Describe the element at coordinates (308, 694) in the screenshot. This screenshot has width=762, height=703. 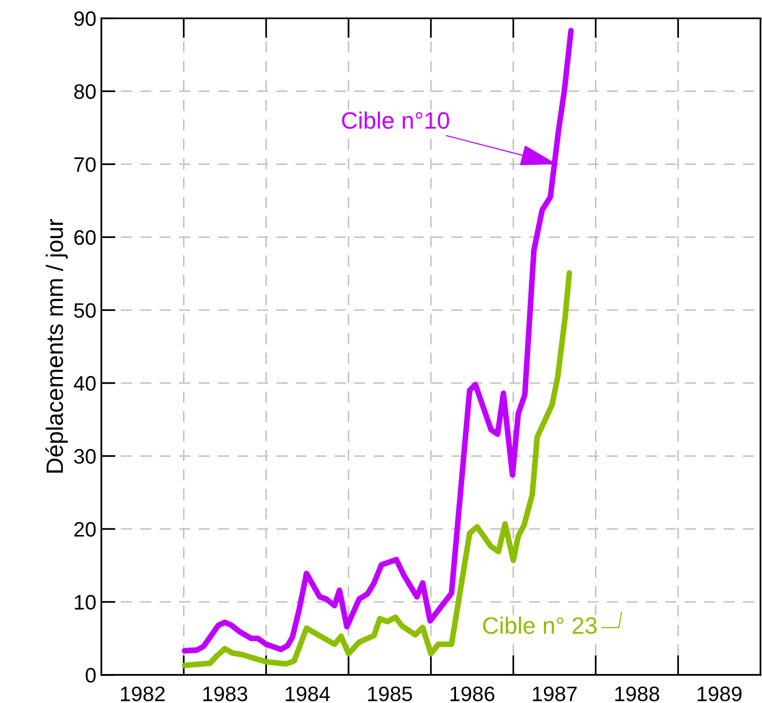
I see `x-tick-label: 1984` at that location.